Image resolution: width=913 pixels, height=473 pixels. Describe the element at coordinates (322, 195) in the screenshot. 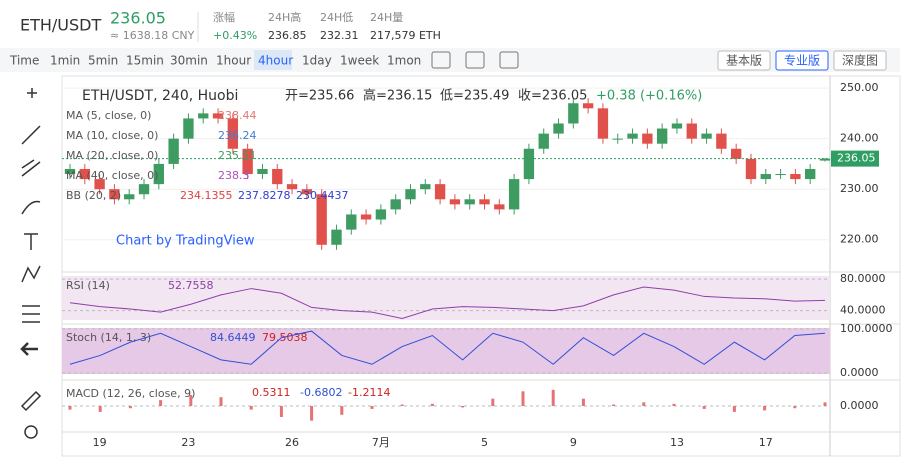

I see `bb-value: 230.4437` at that location.